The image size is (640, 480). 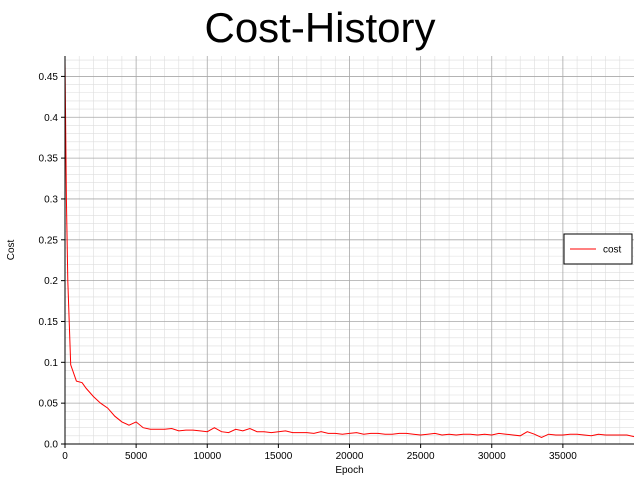 I want to click on y-tick-label: 0.3, so click(x=51, y=199).